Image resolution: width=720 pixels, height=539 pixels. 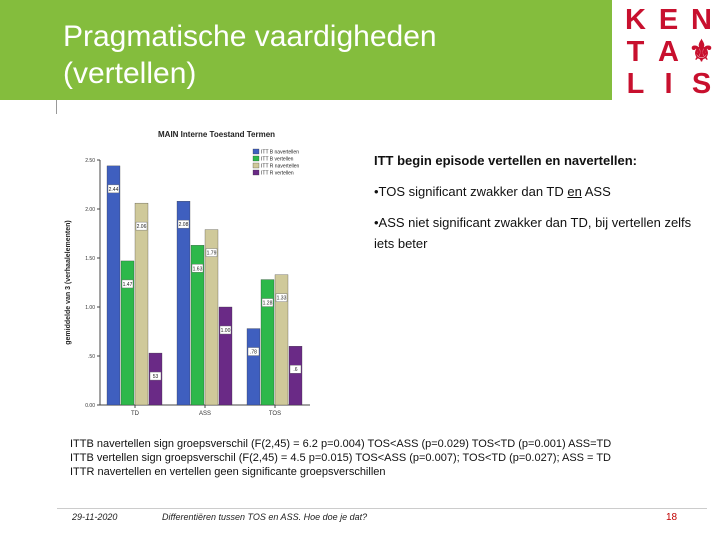 What do you see at coordinates (596, 191) in the screenshot?
I see `bullet-1-end: ASS` at bounding box center [596, 191].